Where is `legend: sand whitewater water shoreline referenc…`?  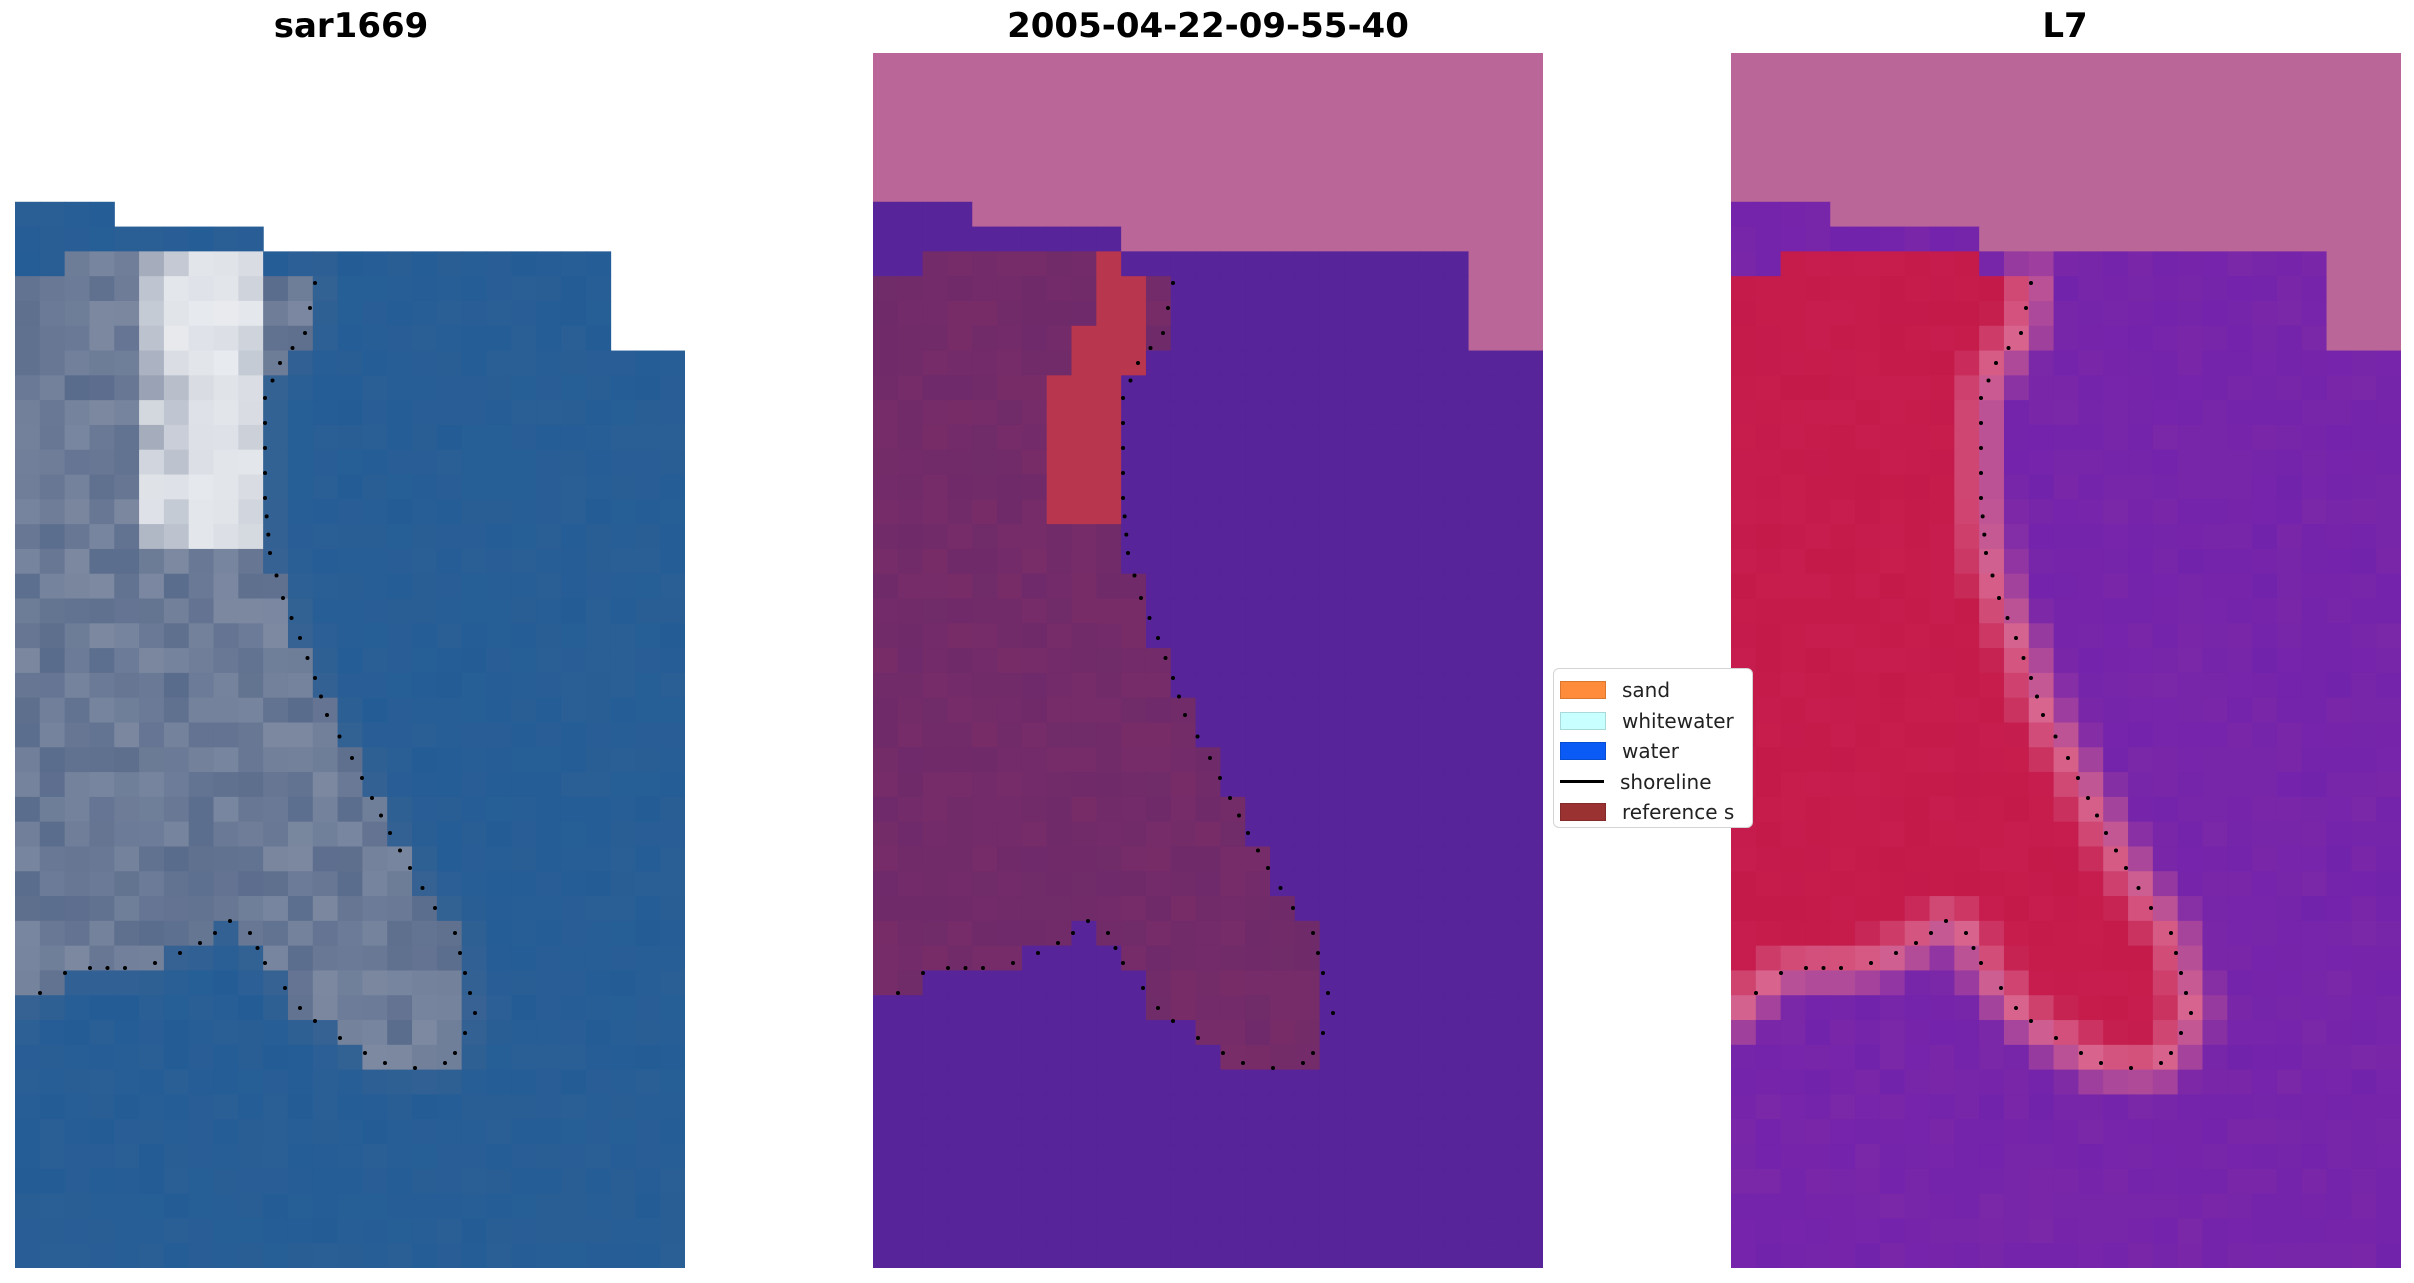 legend: sand whitewater water shoreline referenc… is located at coordinates (1653, 748).